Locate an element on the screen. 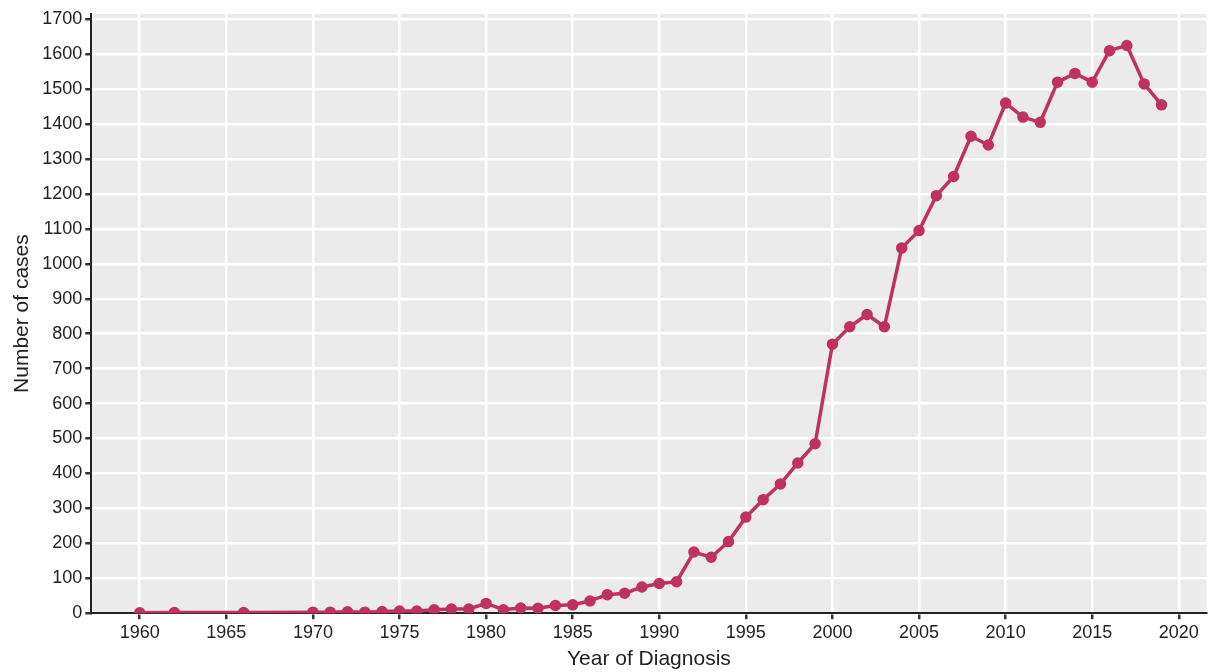  x-tick-label: 1985 is located at coordinates (572, 631).